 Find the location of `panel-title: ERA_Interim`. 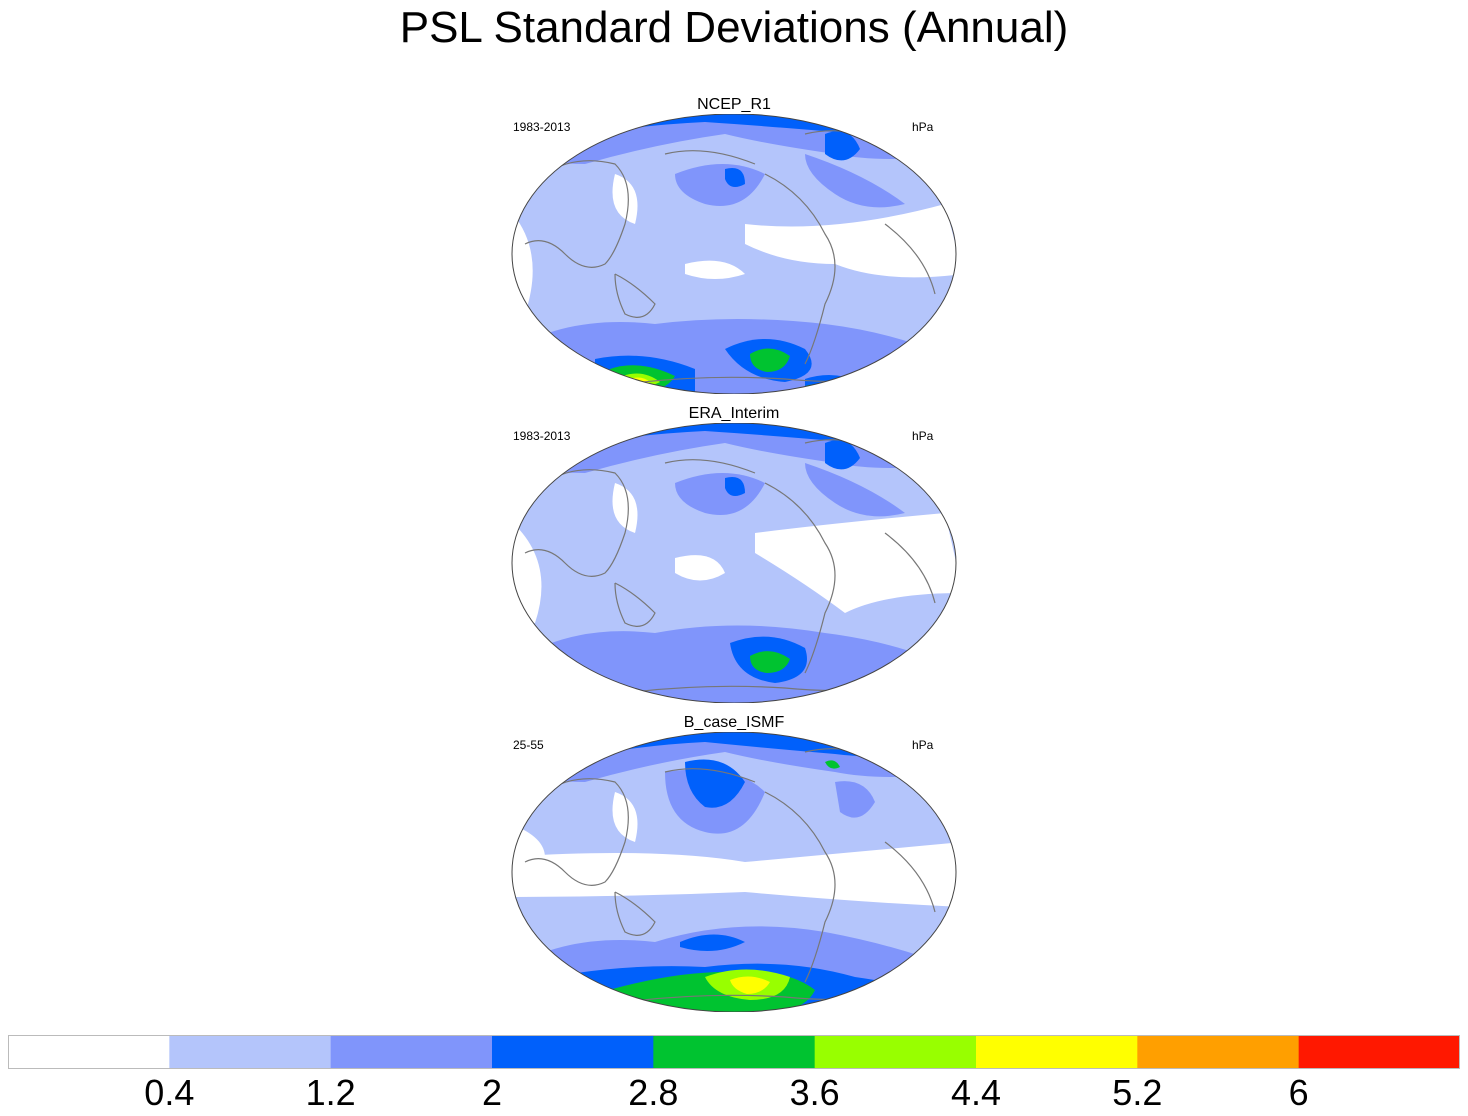

panel-title: ERA_Interim is located at coordinates (734, 413).